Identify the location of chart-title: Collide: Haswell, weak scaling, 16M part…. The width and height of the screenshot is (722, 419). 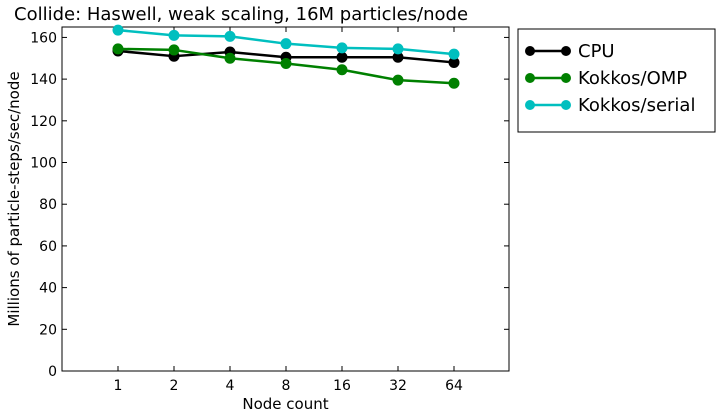
(241, 14).